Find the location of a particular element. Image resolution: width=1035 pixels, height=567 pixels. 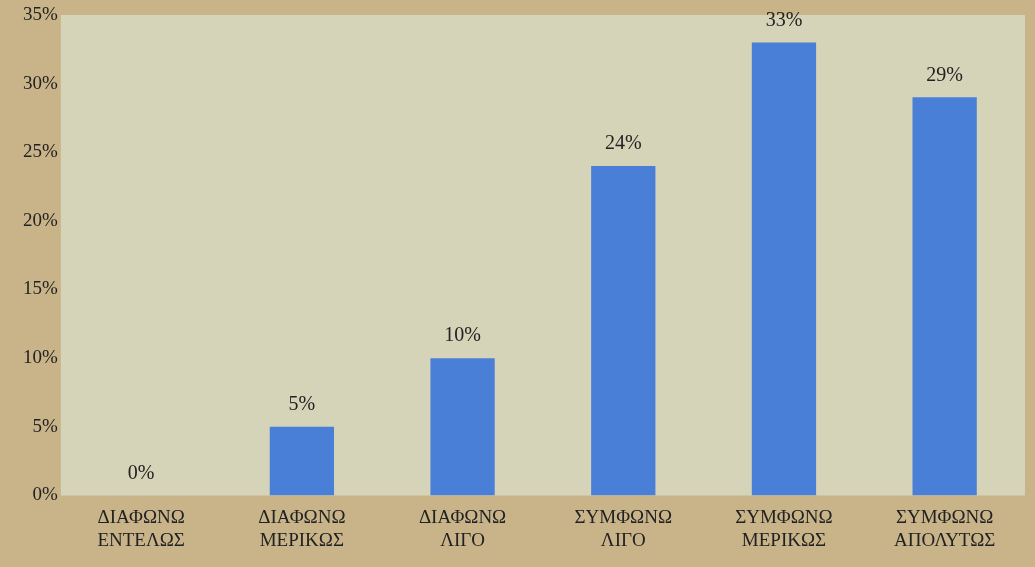

y-tick-label: 20% is located at coordinates (40, 219).